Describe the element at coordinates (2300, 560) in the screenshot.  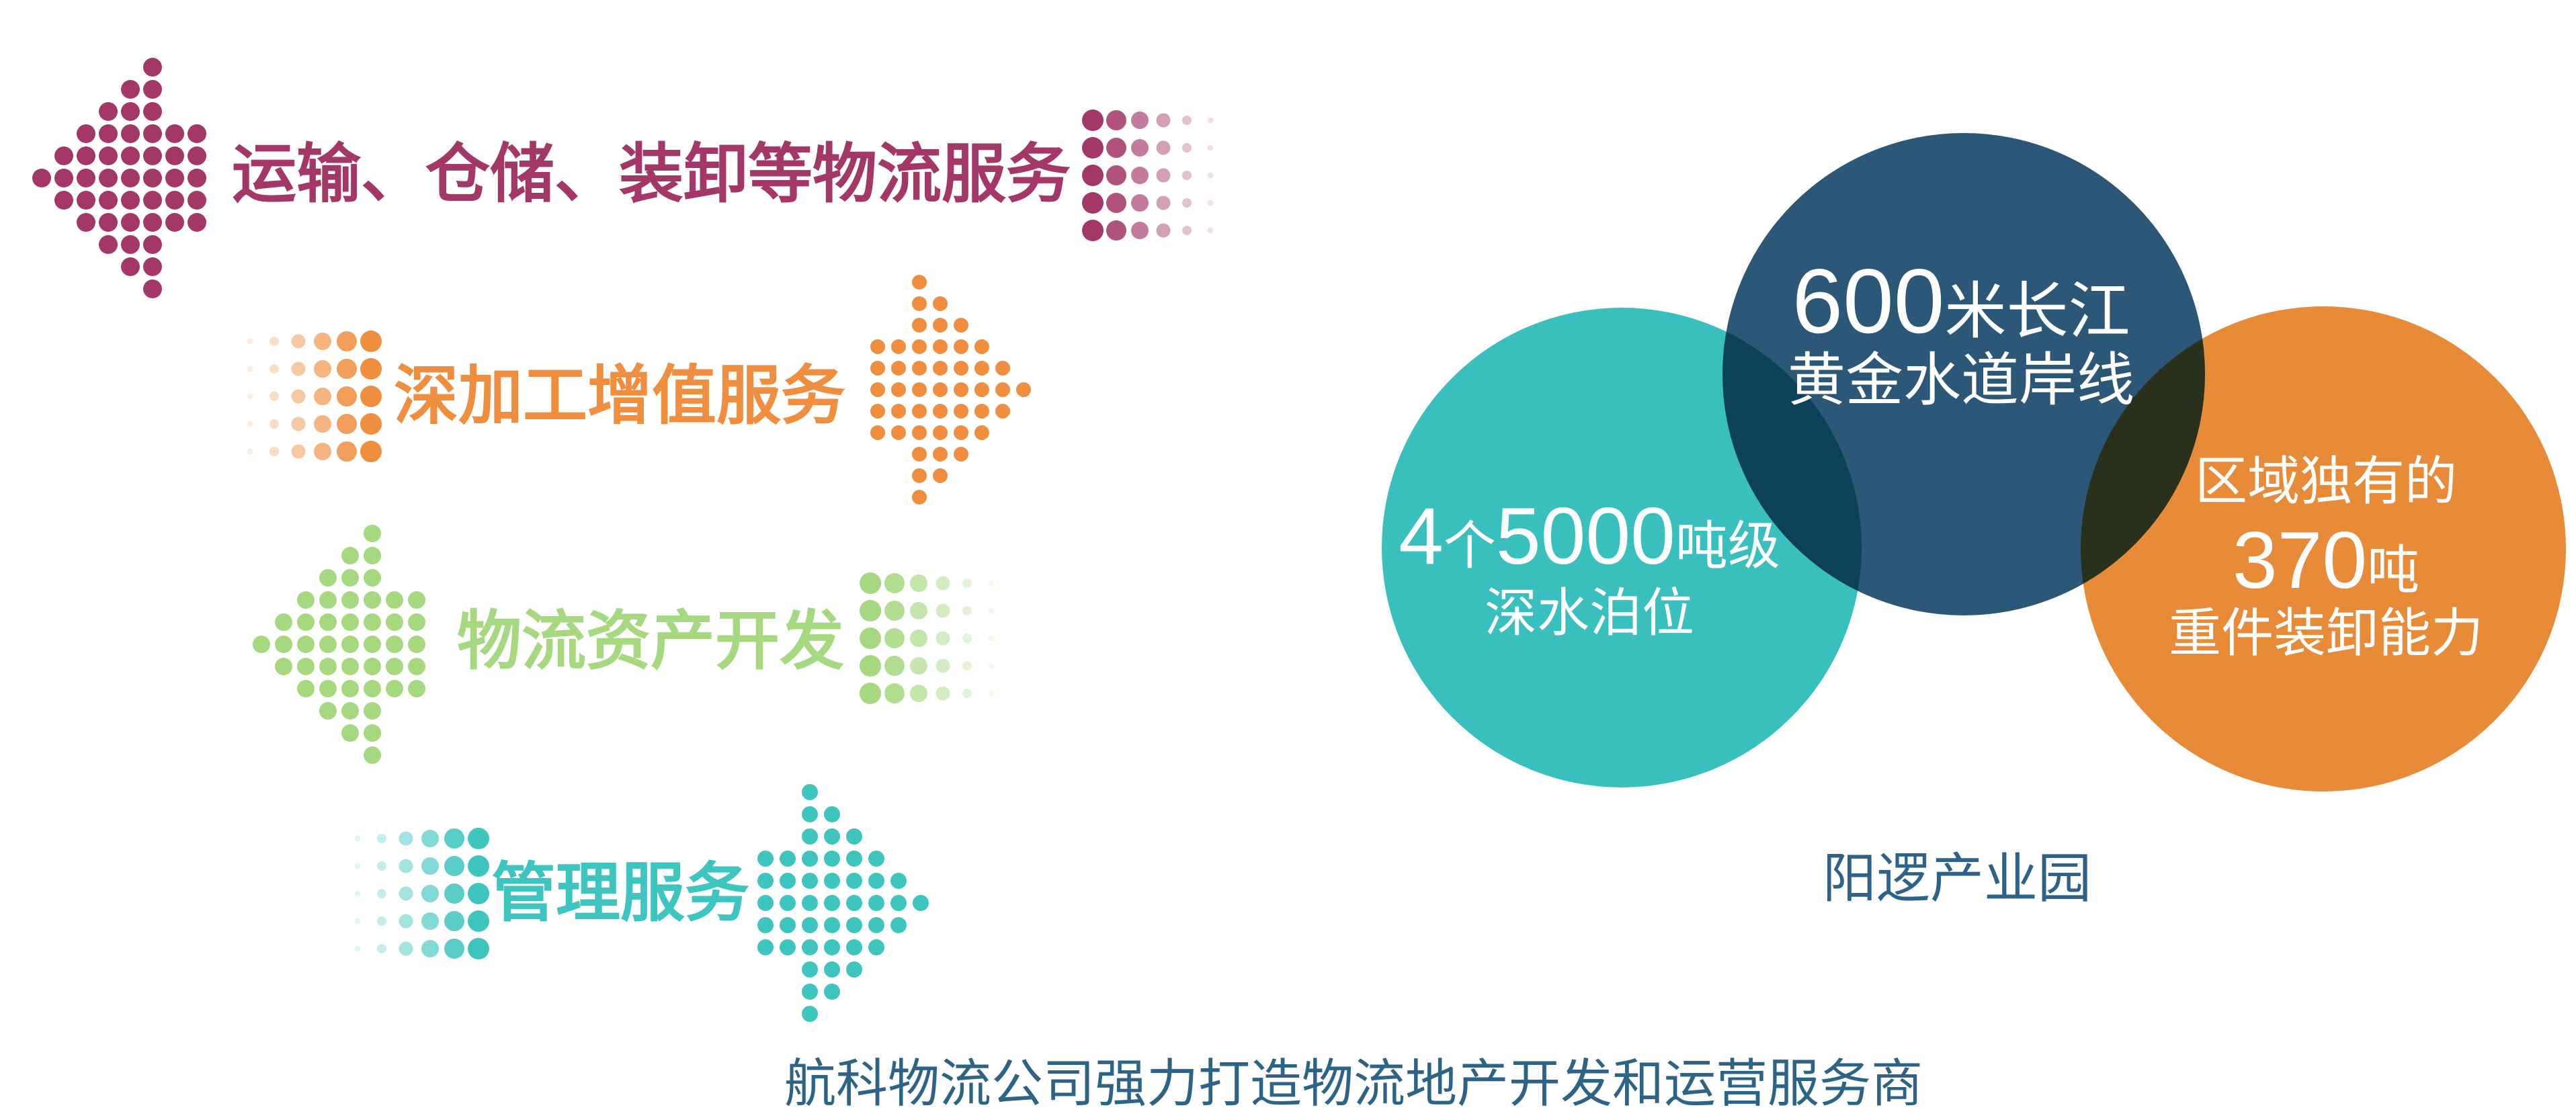
I see `heavy-lift-tonnage: 370` at that location.